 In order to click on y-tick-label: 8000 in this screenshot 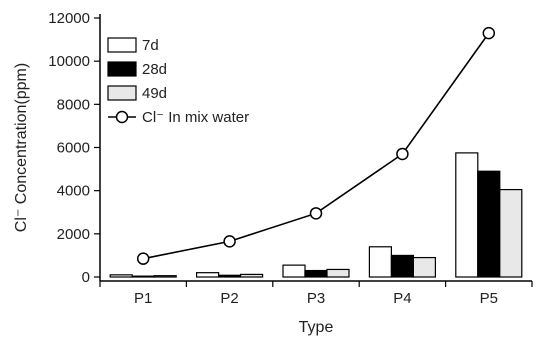, I will do `click(73, 104)`.